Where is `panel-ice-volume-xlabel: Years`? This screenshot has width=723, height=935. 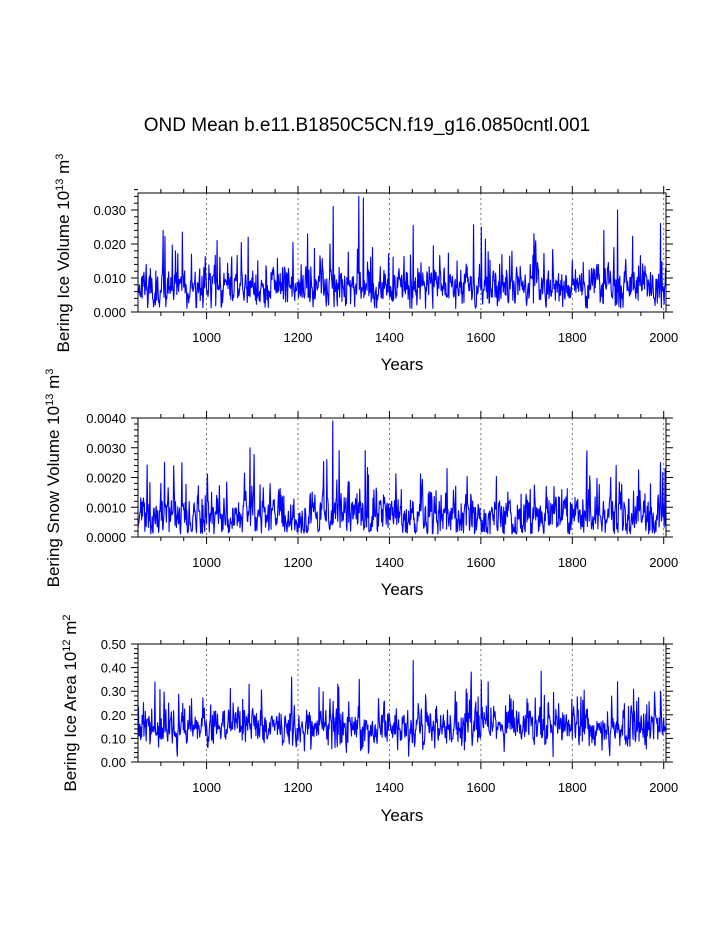
panel-ice-volume-xlabel: Years is located at coordinates (402, 364).